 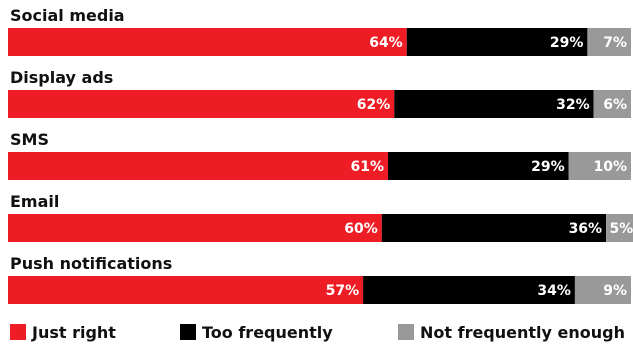 What do you see at coordinates (195, 228) in the screenshot?
I see `bar-email-just-right` at bounding box center [195, 228].